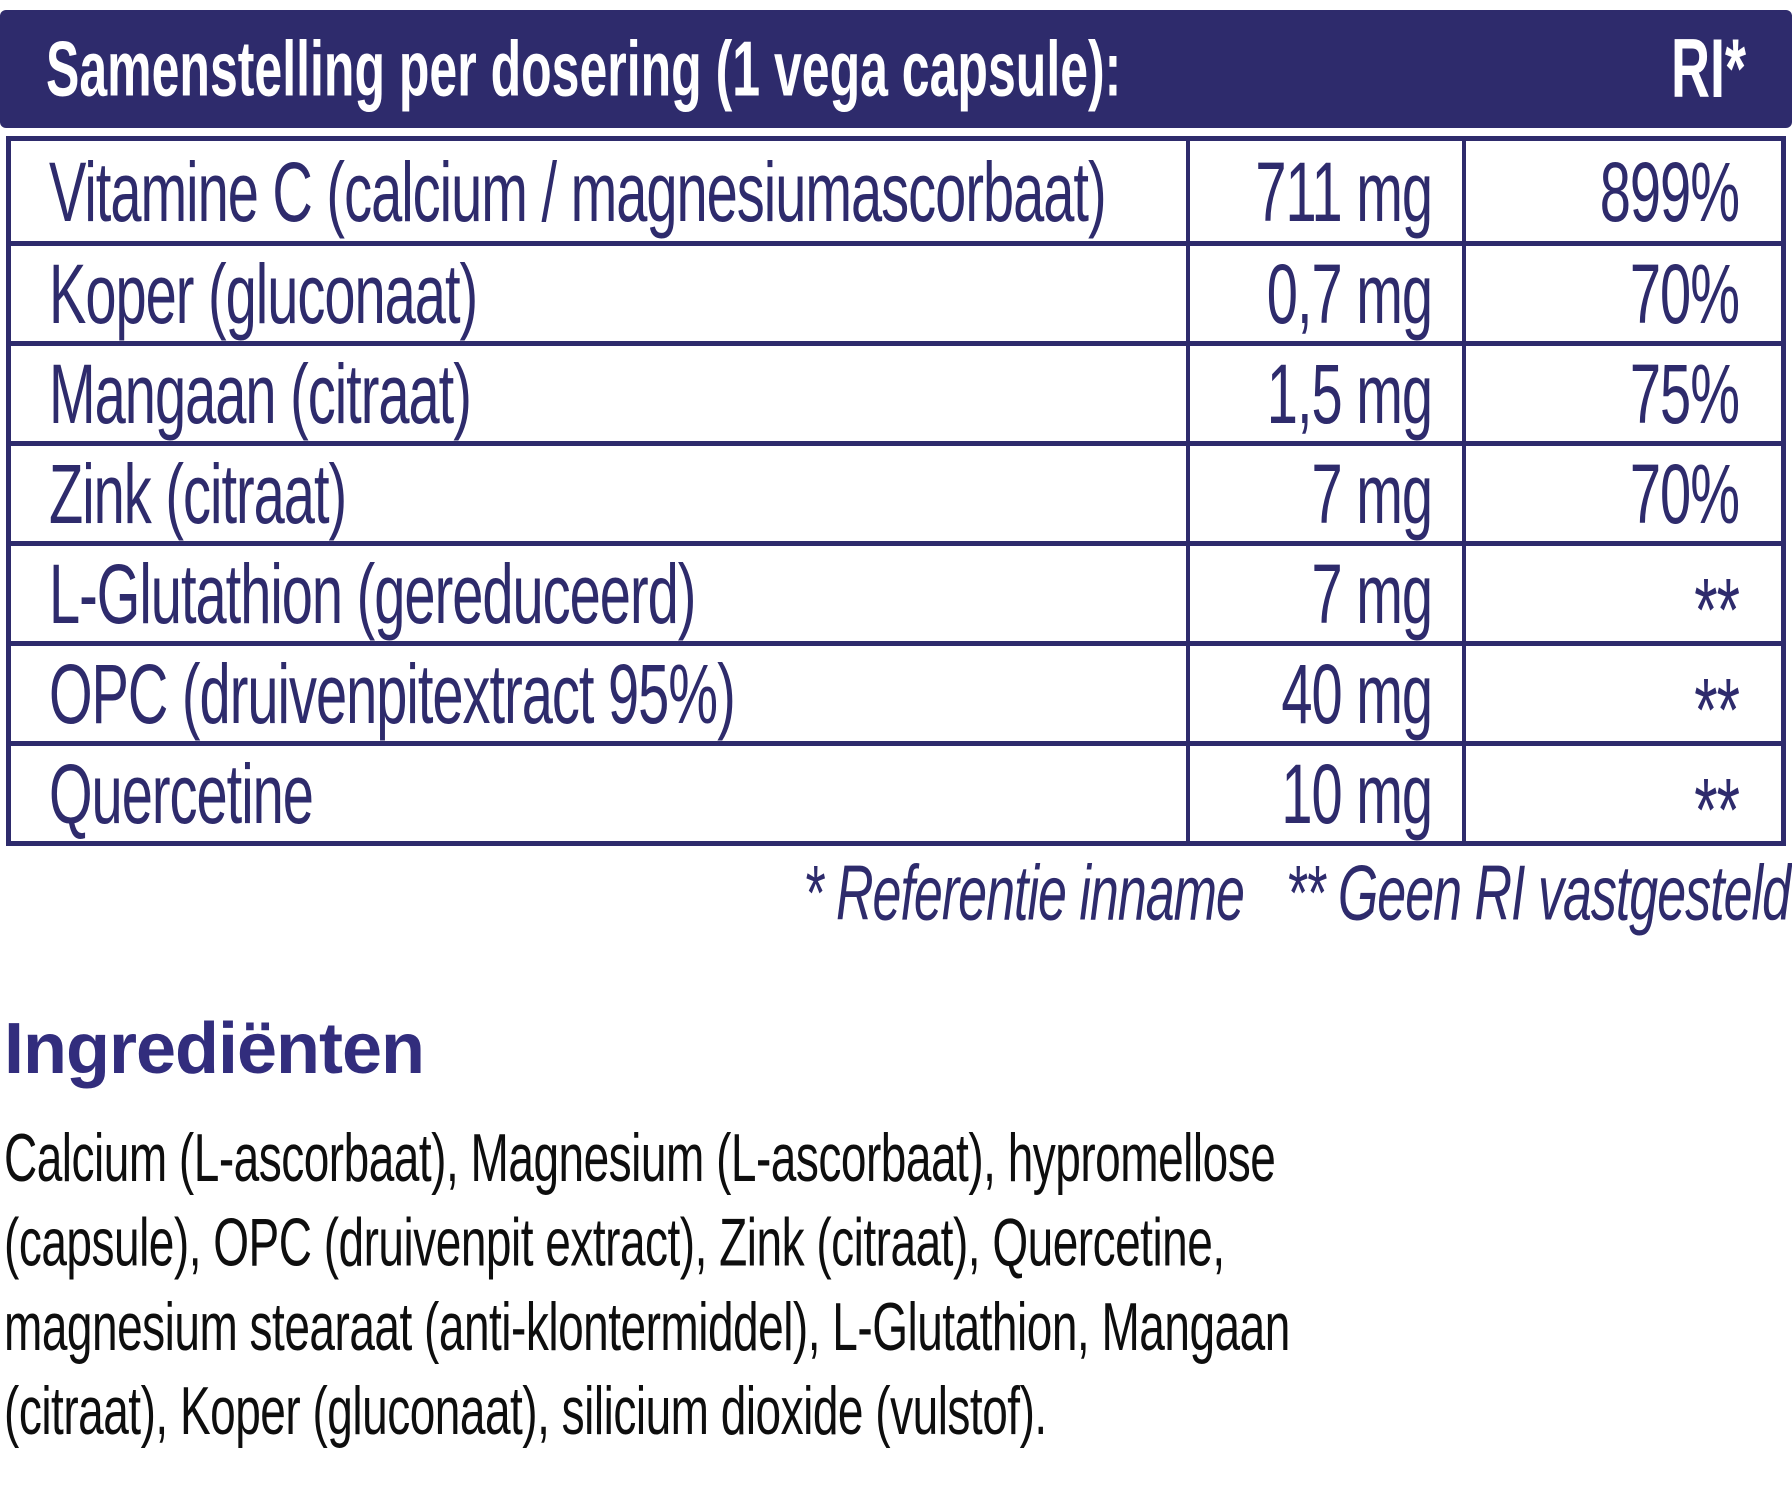 The height and width of the screenshot is (1488, 1792). What do you see at coordinates (392, 693) in the screenshot?
I see `nutrient-name-cell: OPC (druivenpitextract 95%)` at bounding box center [392, 693].